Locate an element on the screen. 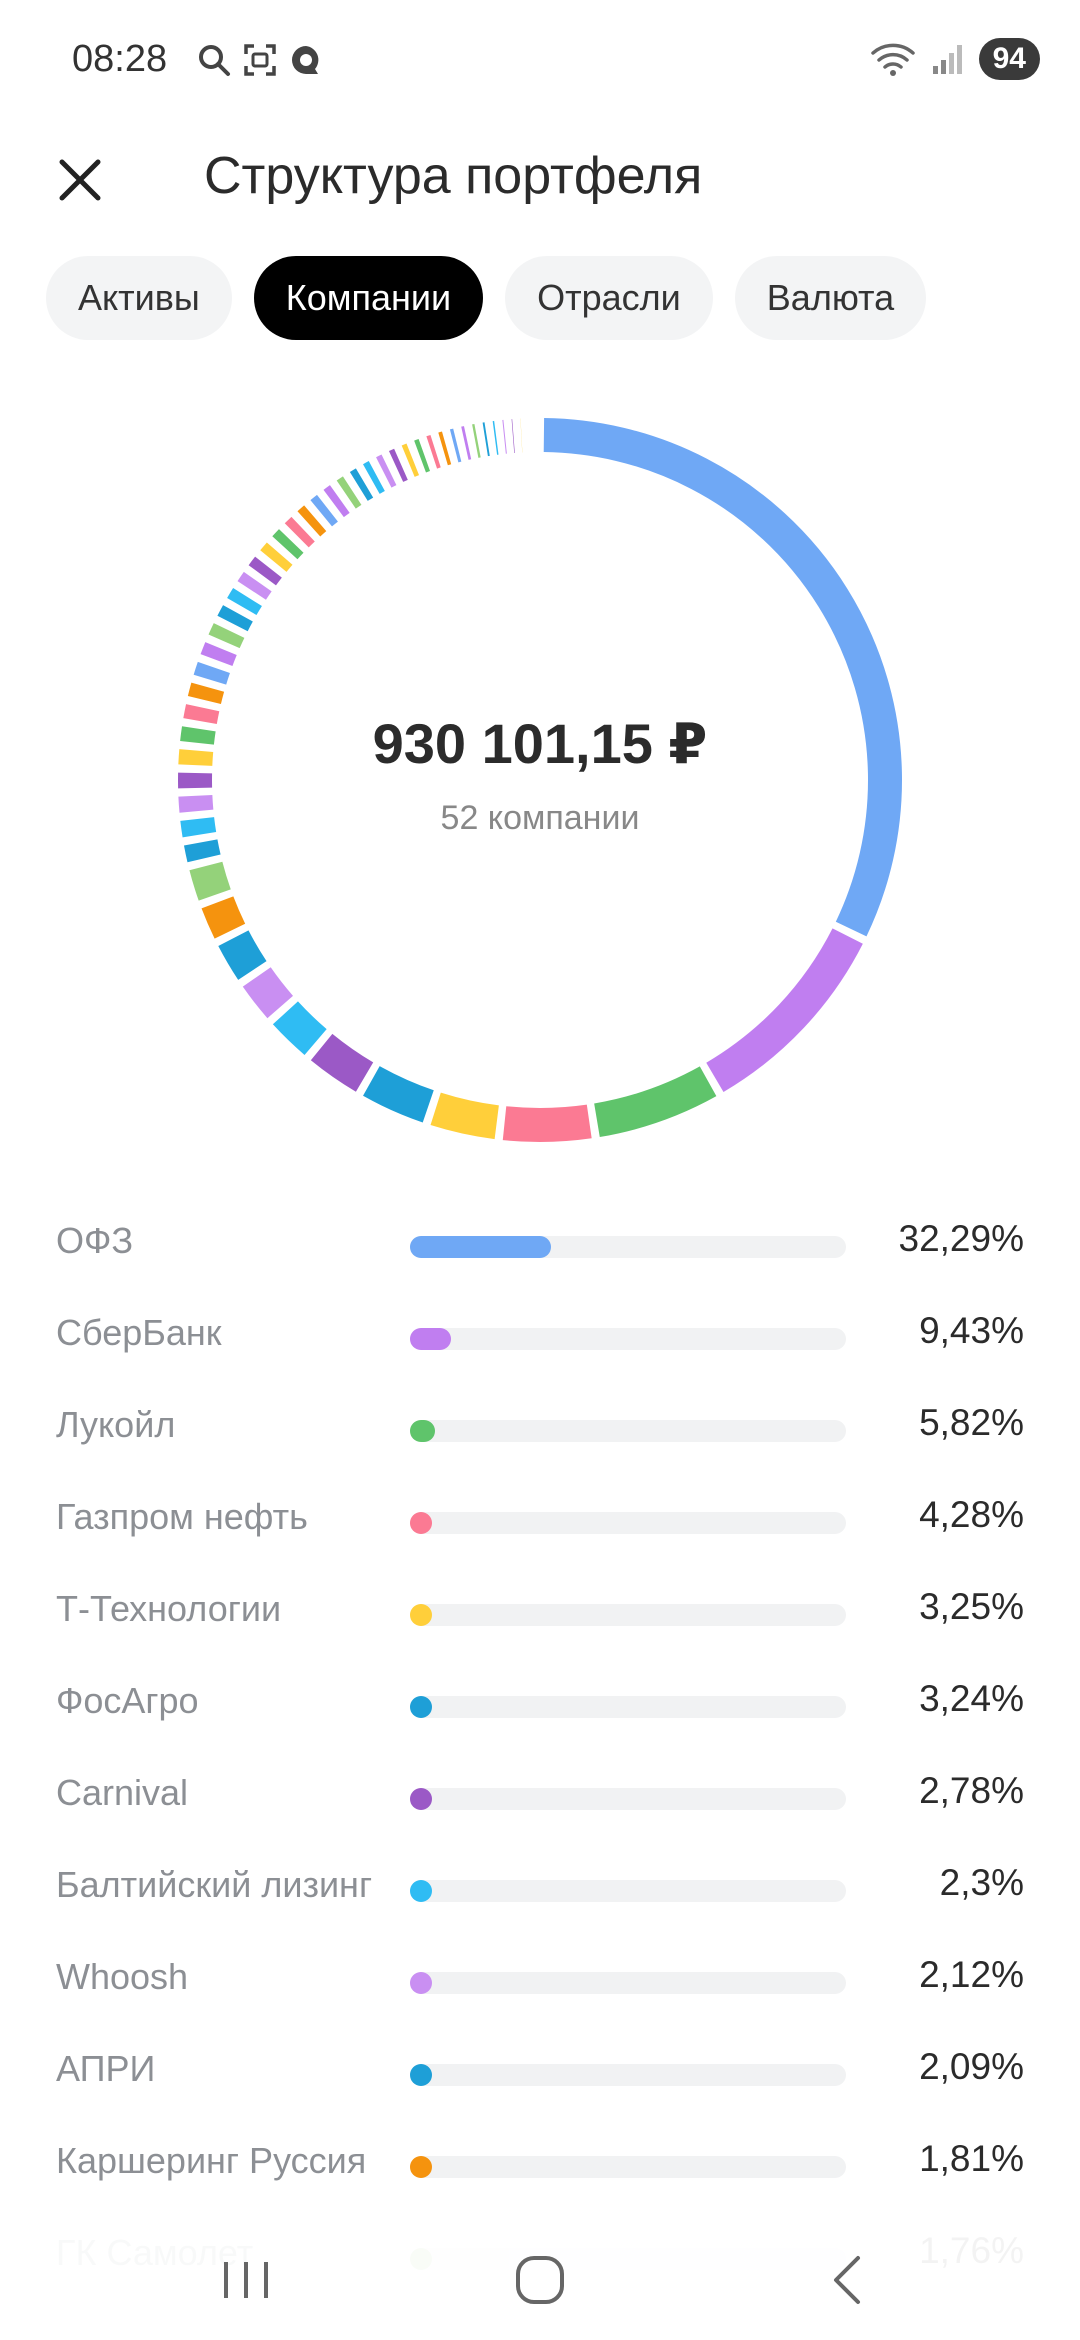 This screenshot has height=2340, width=1080. system-navigation-bar is located at coordinates (540, 2280).